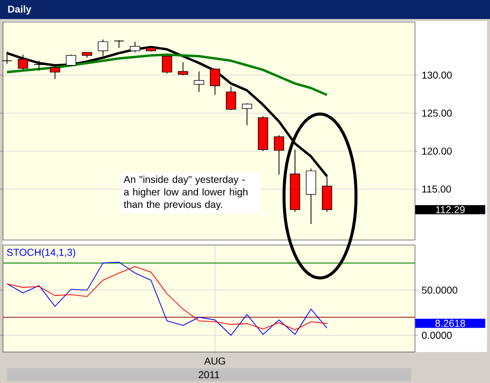 The image size is (490, 383). Describe the element at coordinates (437, 113) in the screenshot. I see `y-tick-label: 125.00` at that location.